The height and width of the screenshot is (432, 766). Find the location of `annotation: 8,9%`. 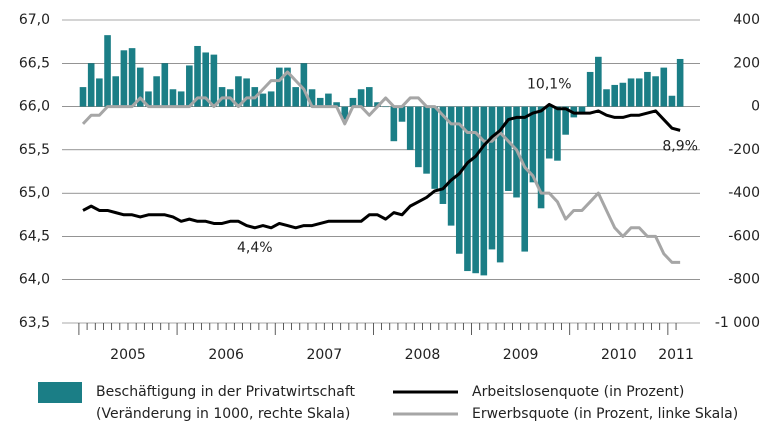

annotation: 8,9% is located at coordinates (680, 146).